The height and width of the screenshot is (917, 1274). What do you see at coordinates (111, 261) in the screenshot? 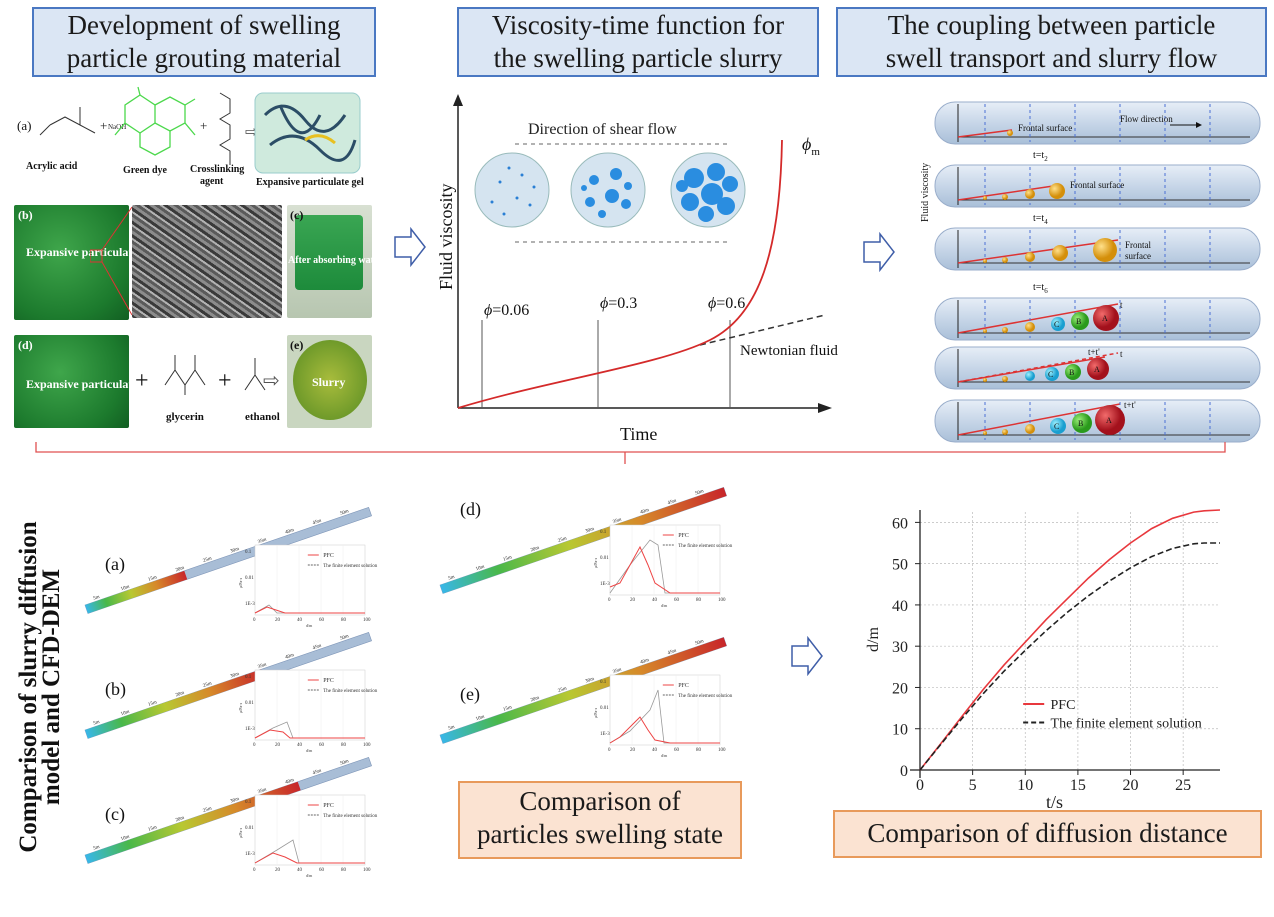
I see `zoom-lines` at bounding box center [111, 261].